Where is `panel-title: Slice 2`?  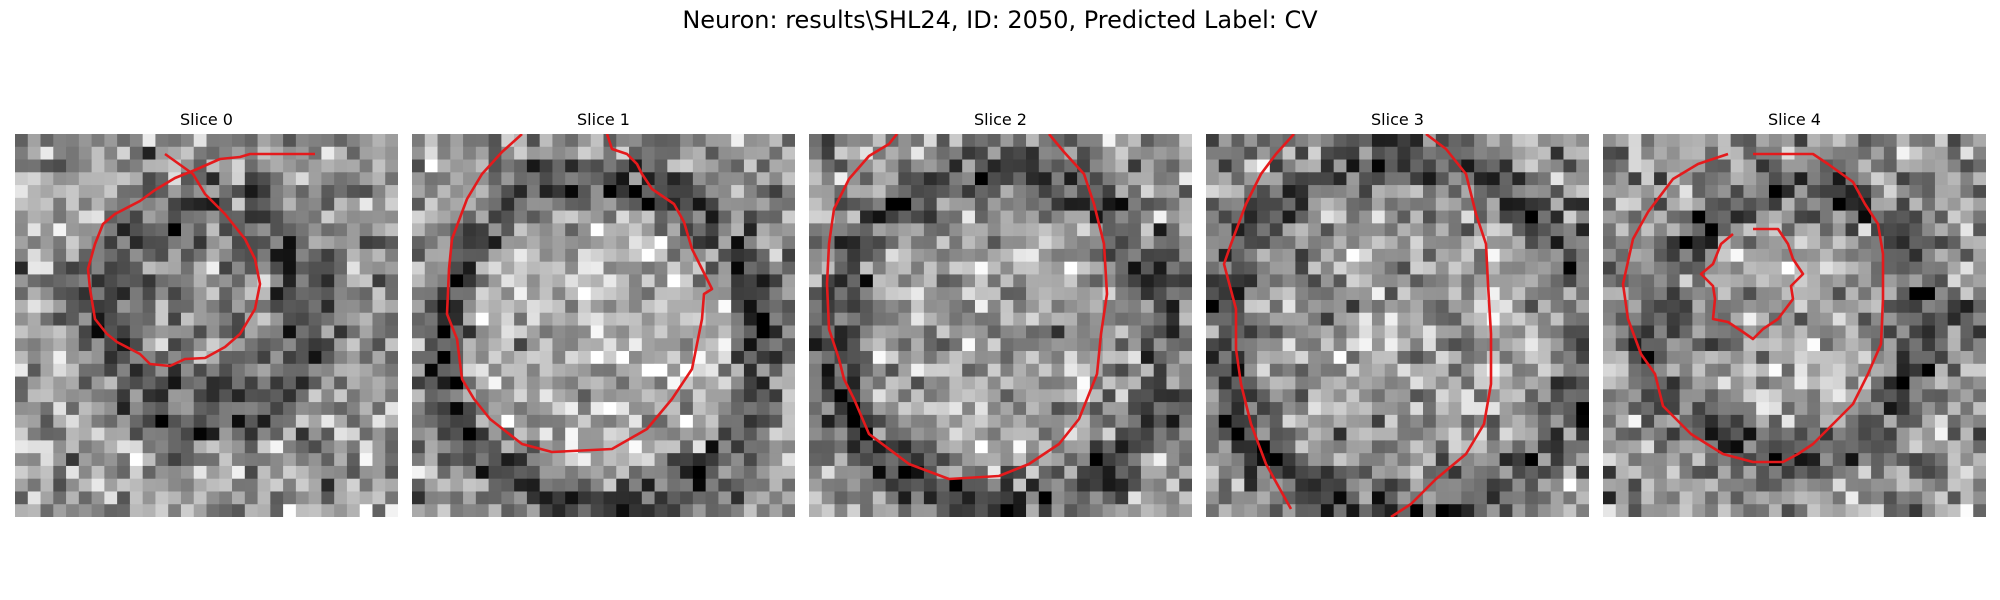
panel-title: Slice 2 is located at coordinates (1000, 120).